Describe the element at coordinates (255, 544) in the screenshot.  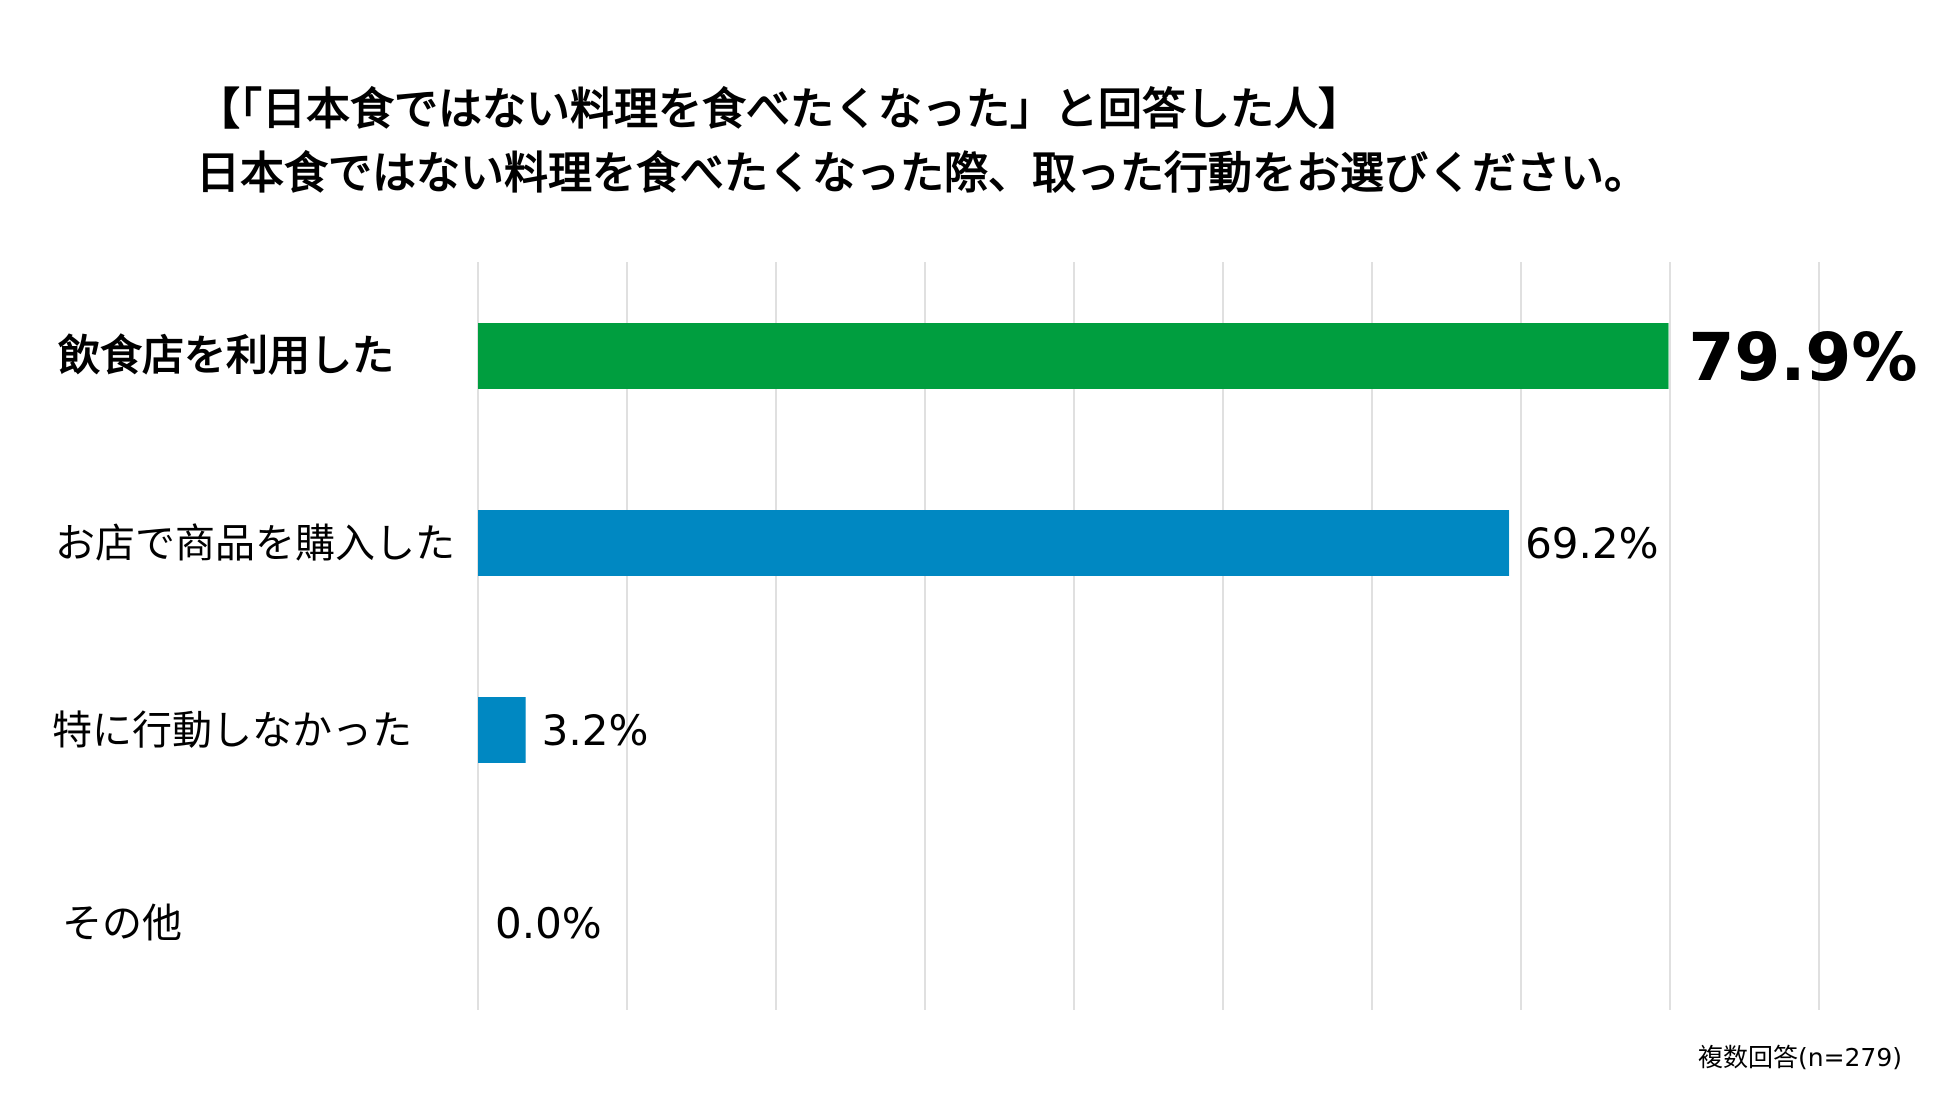
I see `category-label-2: お店で商品を購入した` at that location.